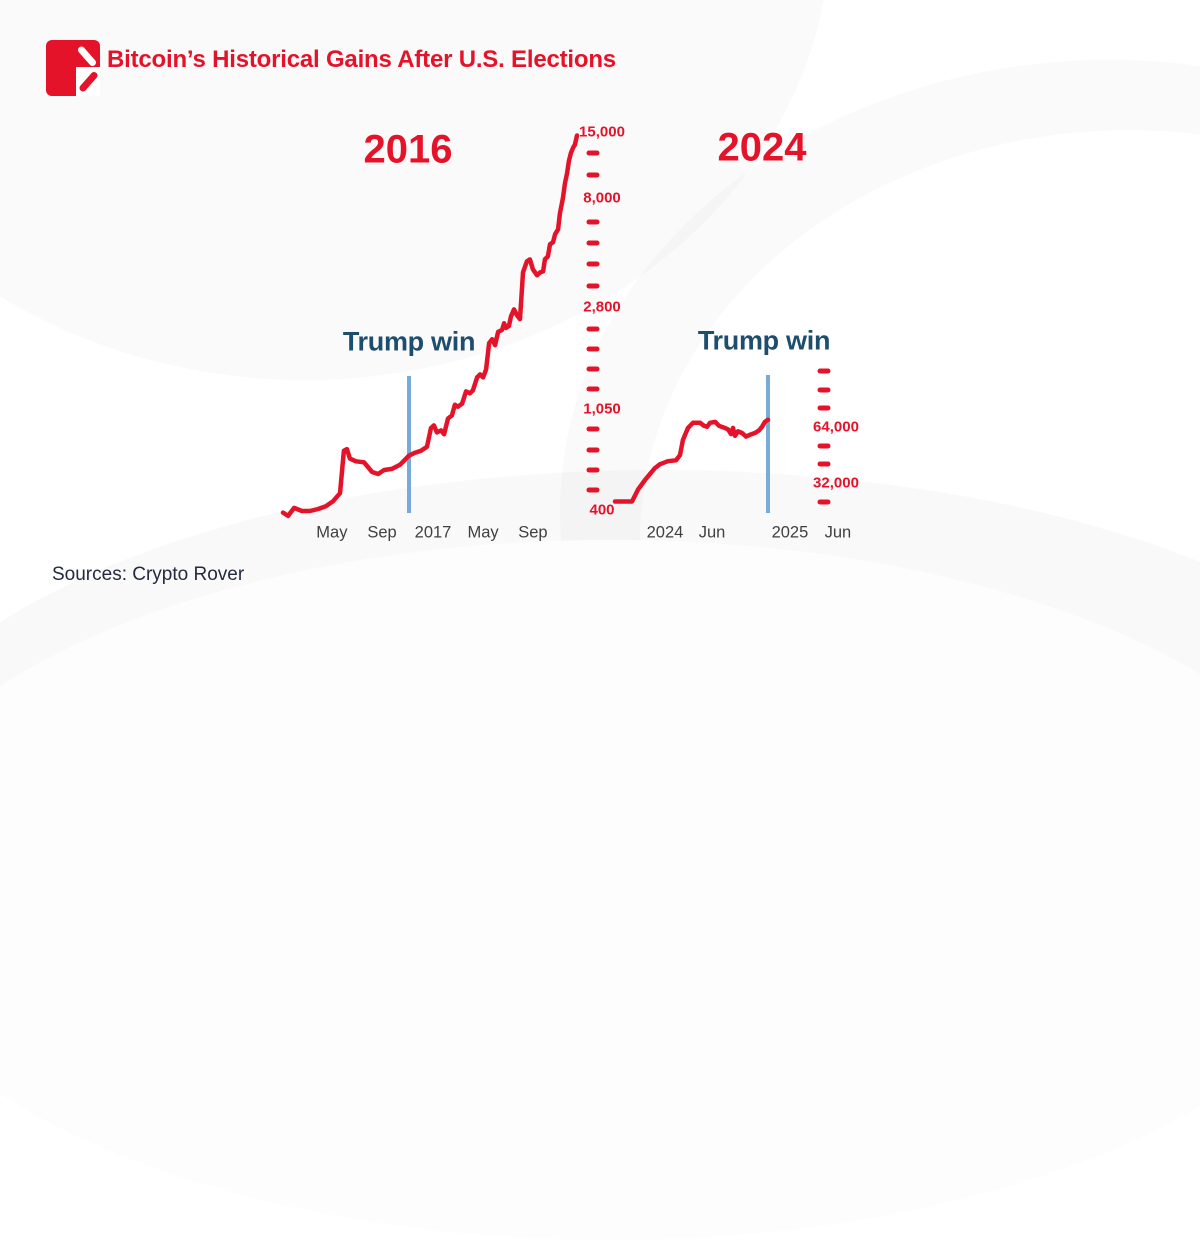 This screenshot has height=1240, width=1200. What do you see at coordinates (762, 147) in the screenshot?
I see `chart-2024-title: 2024` at bounding box center [762, 147].